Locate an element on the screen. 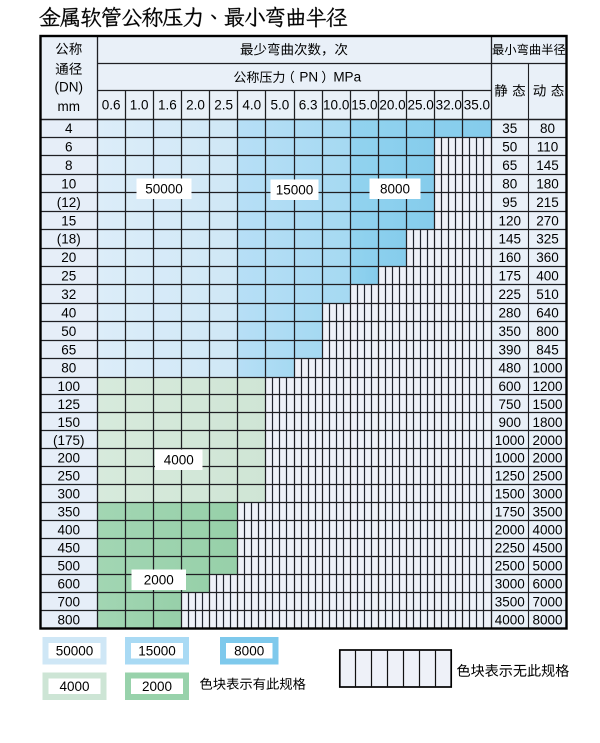  svg-text: 32 is located at coordinates (68, 294).